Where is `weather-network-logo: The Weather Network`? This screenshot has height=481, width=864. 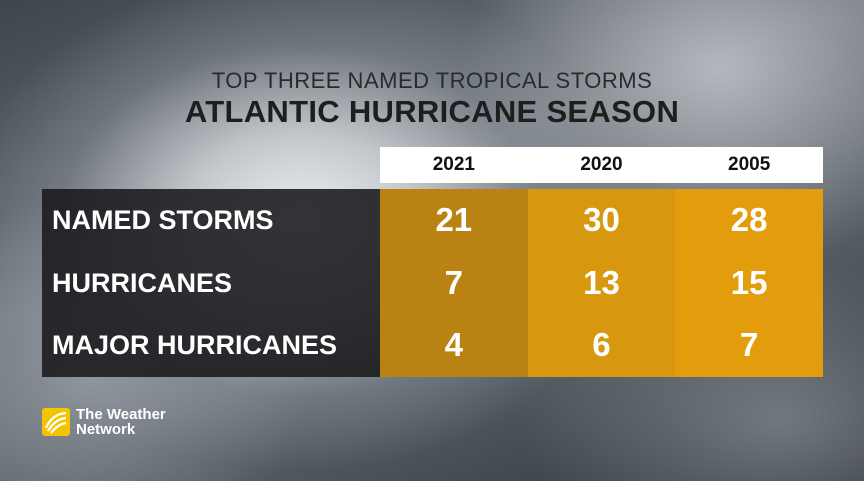
weather-network-logo: The Weather Network is located at coordinates (104, 422).